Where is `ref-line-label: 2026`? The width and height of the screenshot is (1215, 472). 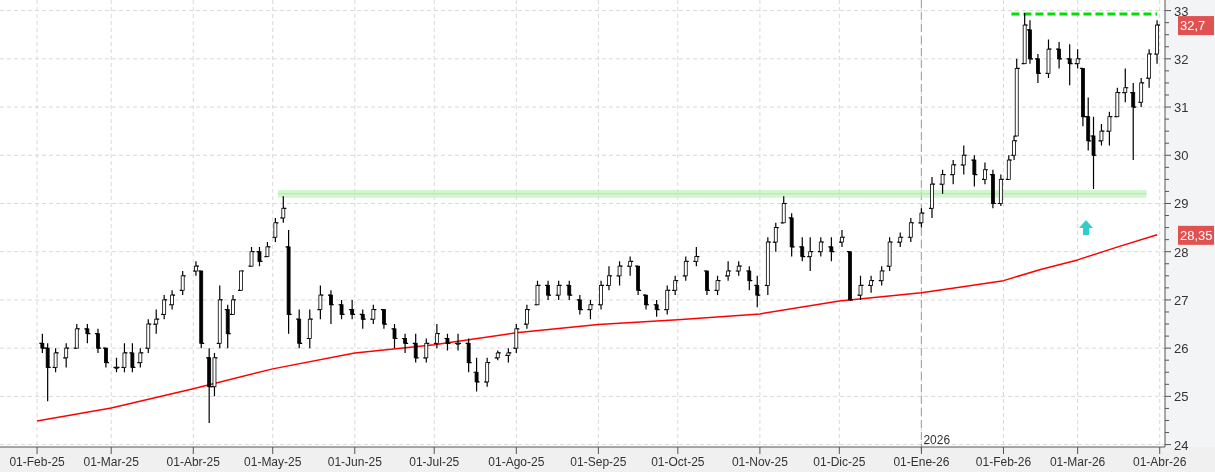 ref-line-label: 2026 is located at coordinates (937, 440).